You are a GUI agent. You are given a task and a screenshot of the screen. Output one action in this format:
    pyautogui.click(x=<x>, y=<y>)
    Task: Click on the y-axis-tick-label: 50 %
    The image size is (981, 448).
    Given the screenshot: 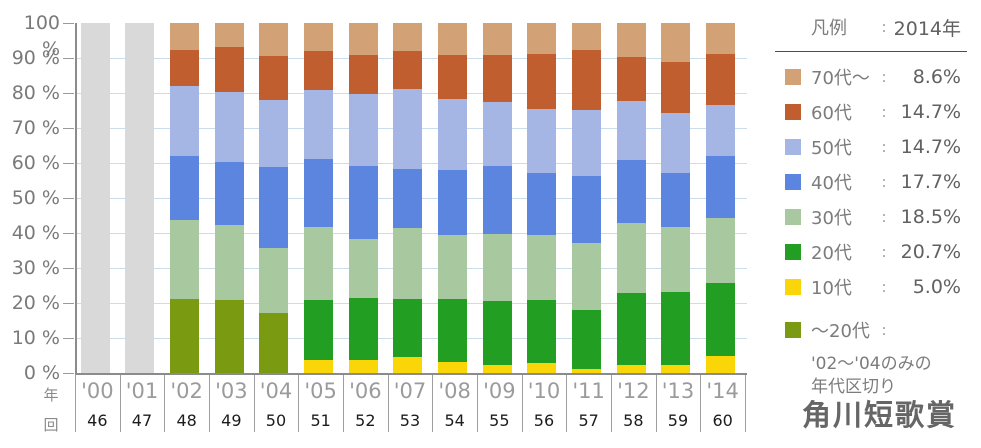 What is the action you would take?
    pyautogui.click(x=35, y=198)
    